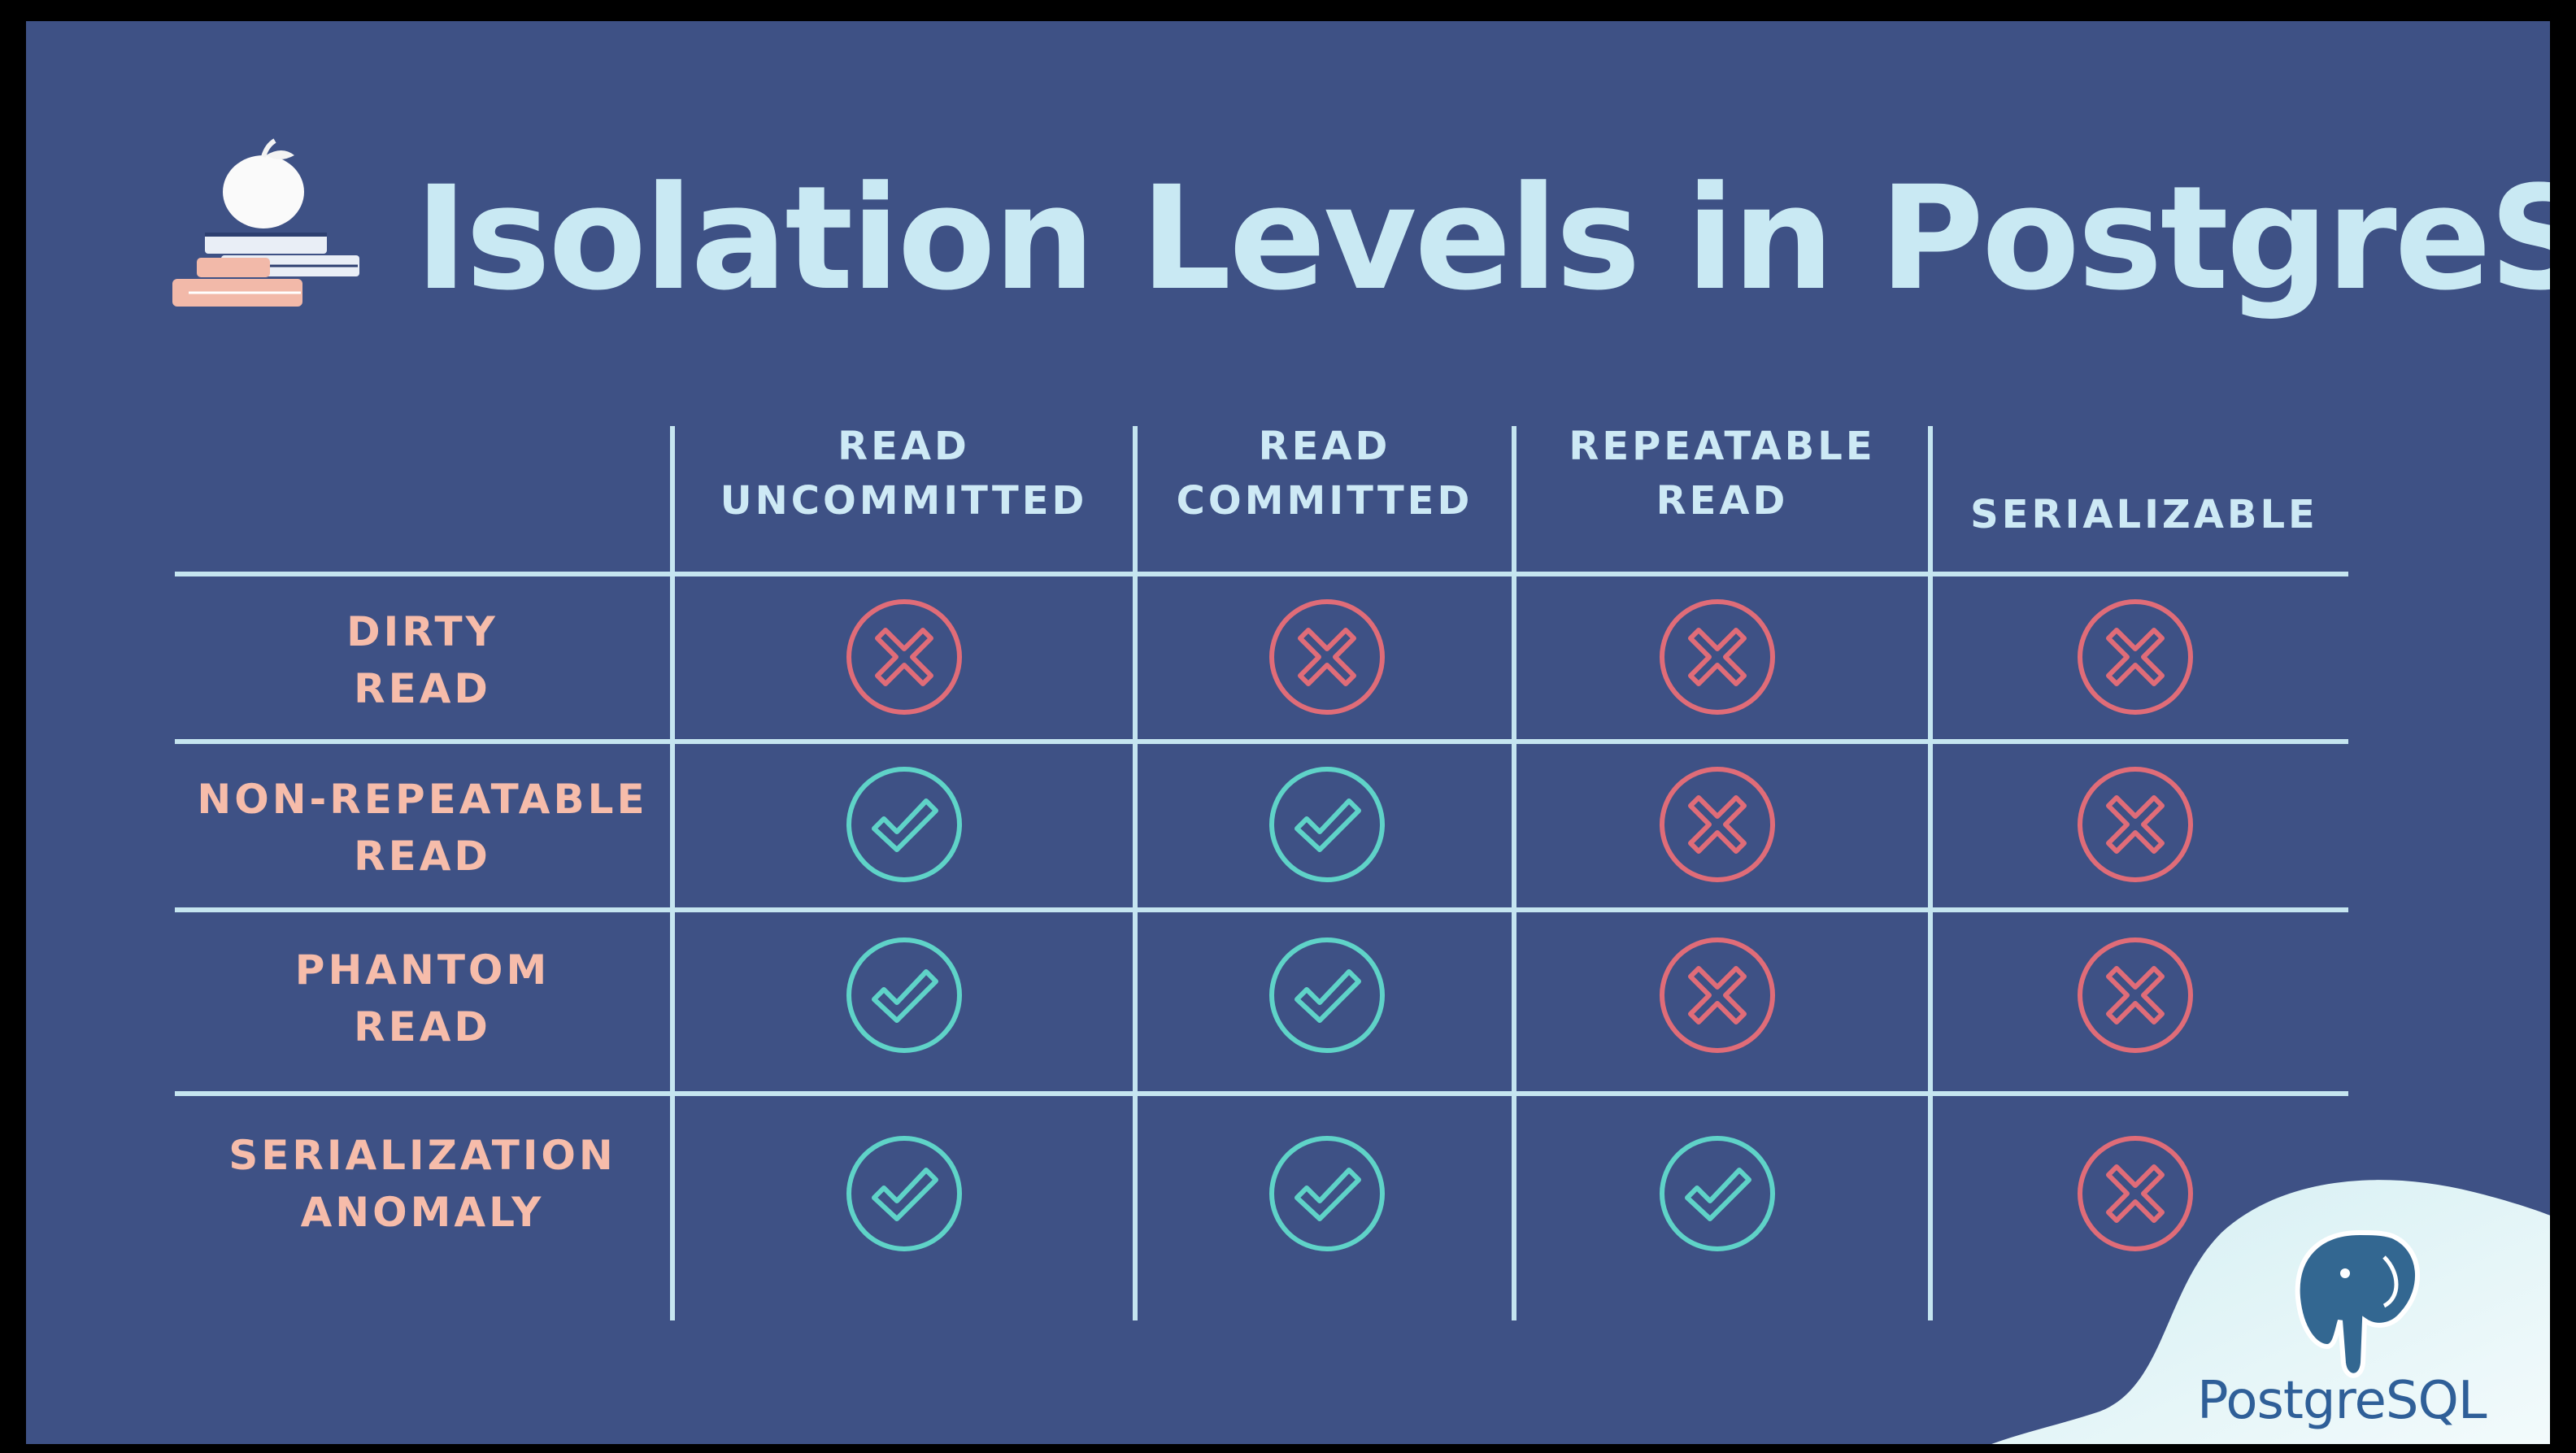 The height and width of the screenshot is (1453, 2576). Describe the element at coordinates (1324, 474) in the screenshot. I see `column-header-read-committed: READ COMMITTED` at that location.